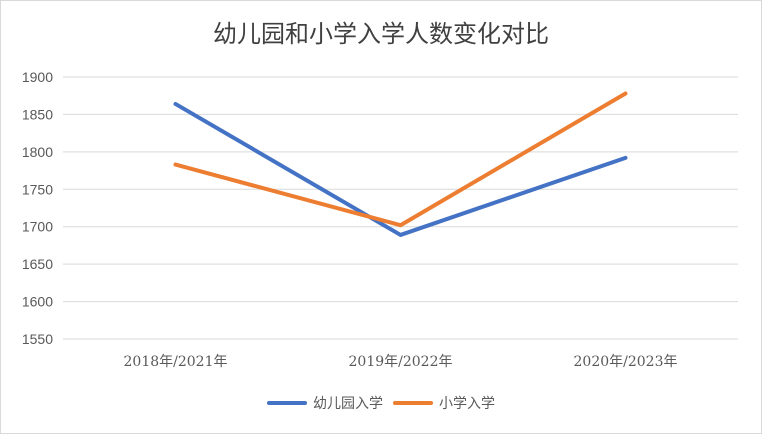 This screenshot has width=762, height=434. Describe the element at coordinates (37, 302) in the screenshot. I see `y-tick-label: 1600` at that location.